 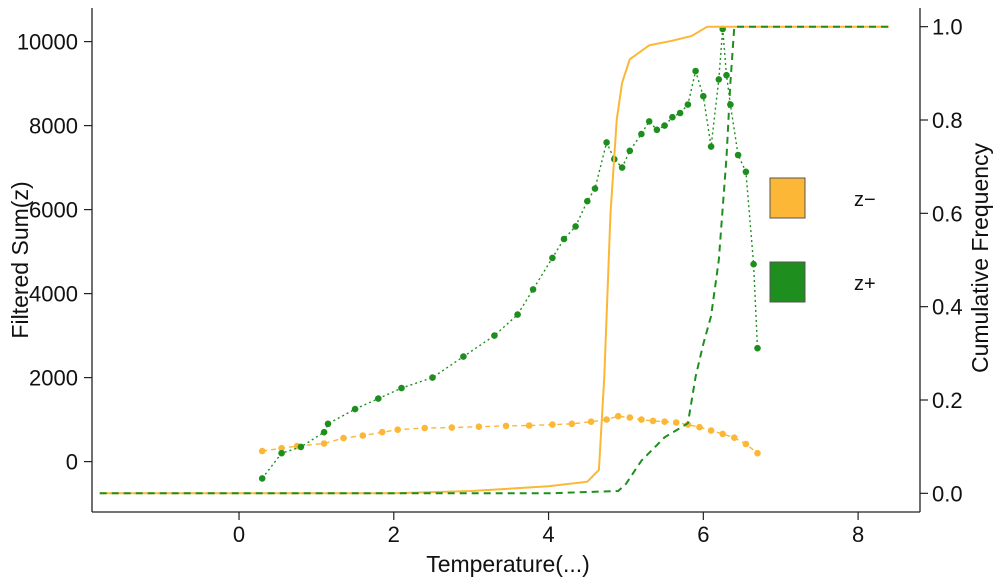 What do you see at coordinates (823, 240) in the screenshot?
I see `legend: z− z+` at bounding box center [823, 240].